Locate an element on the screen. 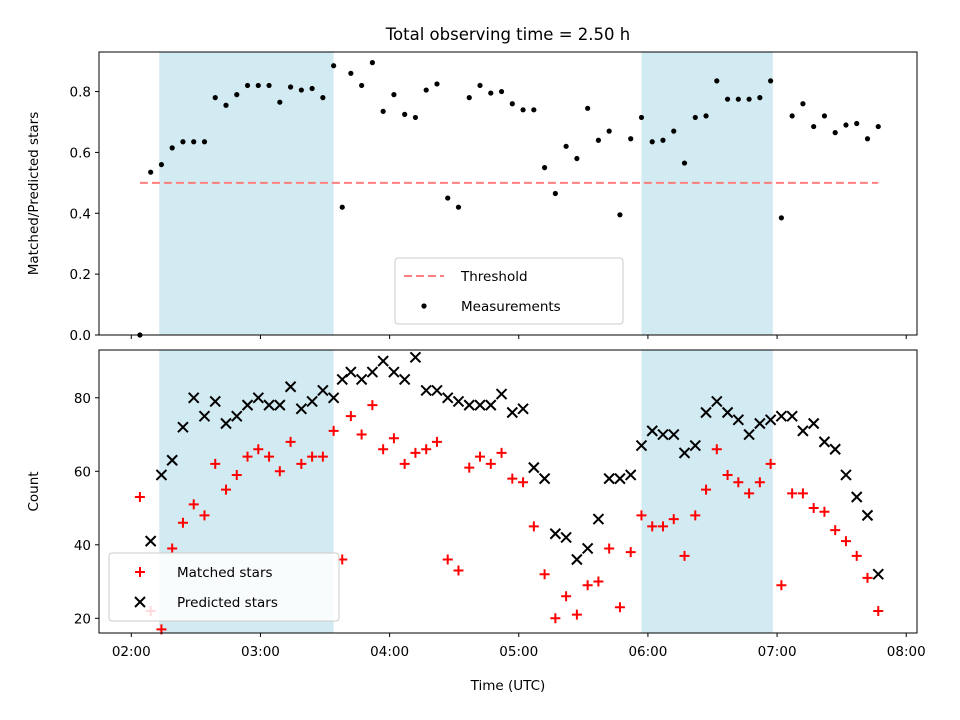  bottom-x-ticks: 02:00 03:00 04:00 05:00 06:00 07:00 08:00 is located at coordinates (519, 646).